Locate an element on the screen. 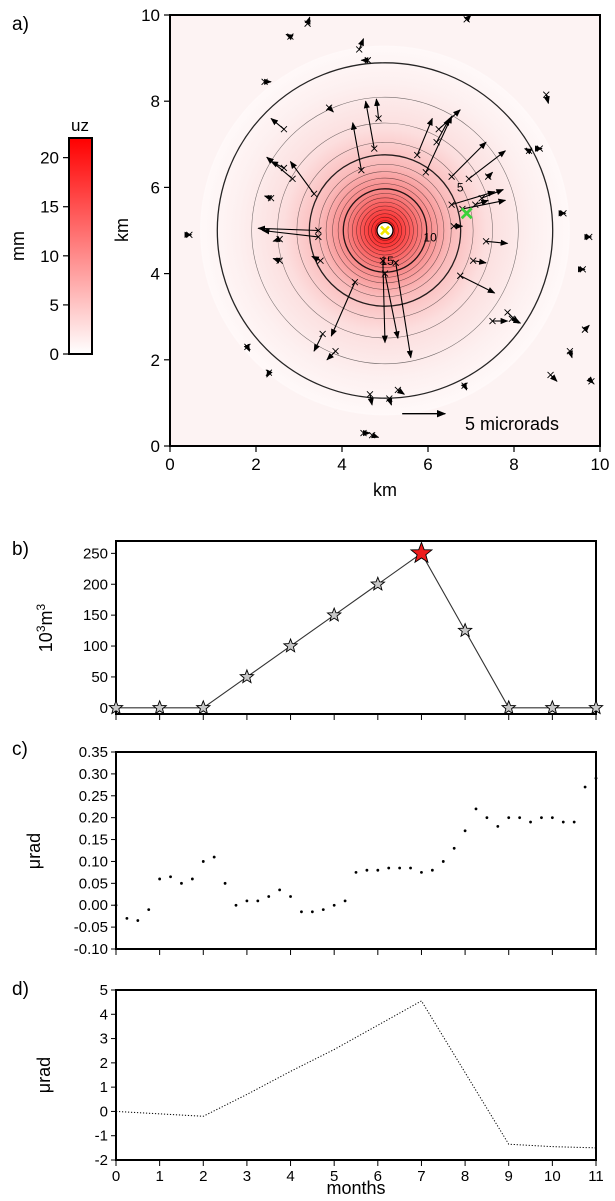 The width and height of the screenshot is (615, 1201). ylabel-exp1: 3 is located at coordinates (41, 628).